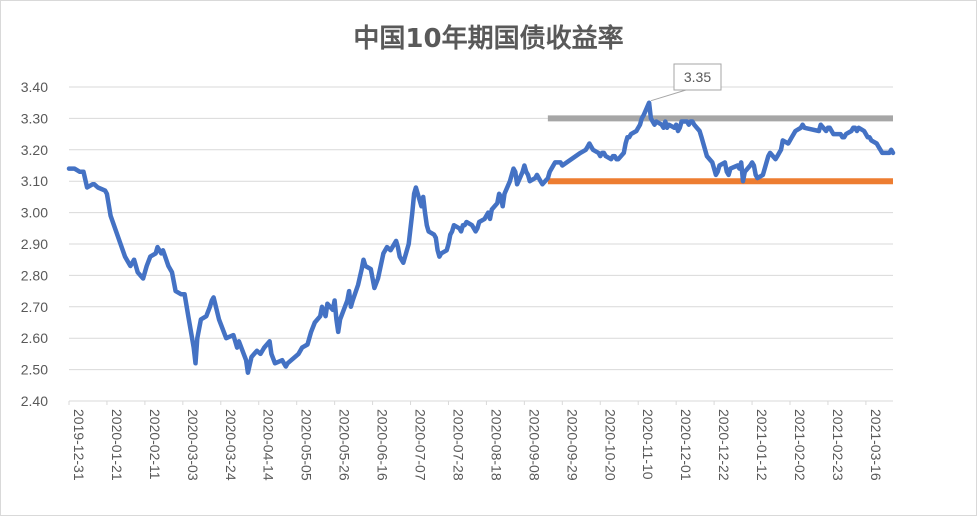  Describe the element at coordinates (610, 445) in the screenshot. I see `x-tick-label: 2020-10-20` at that location.